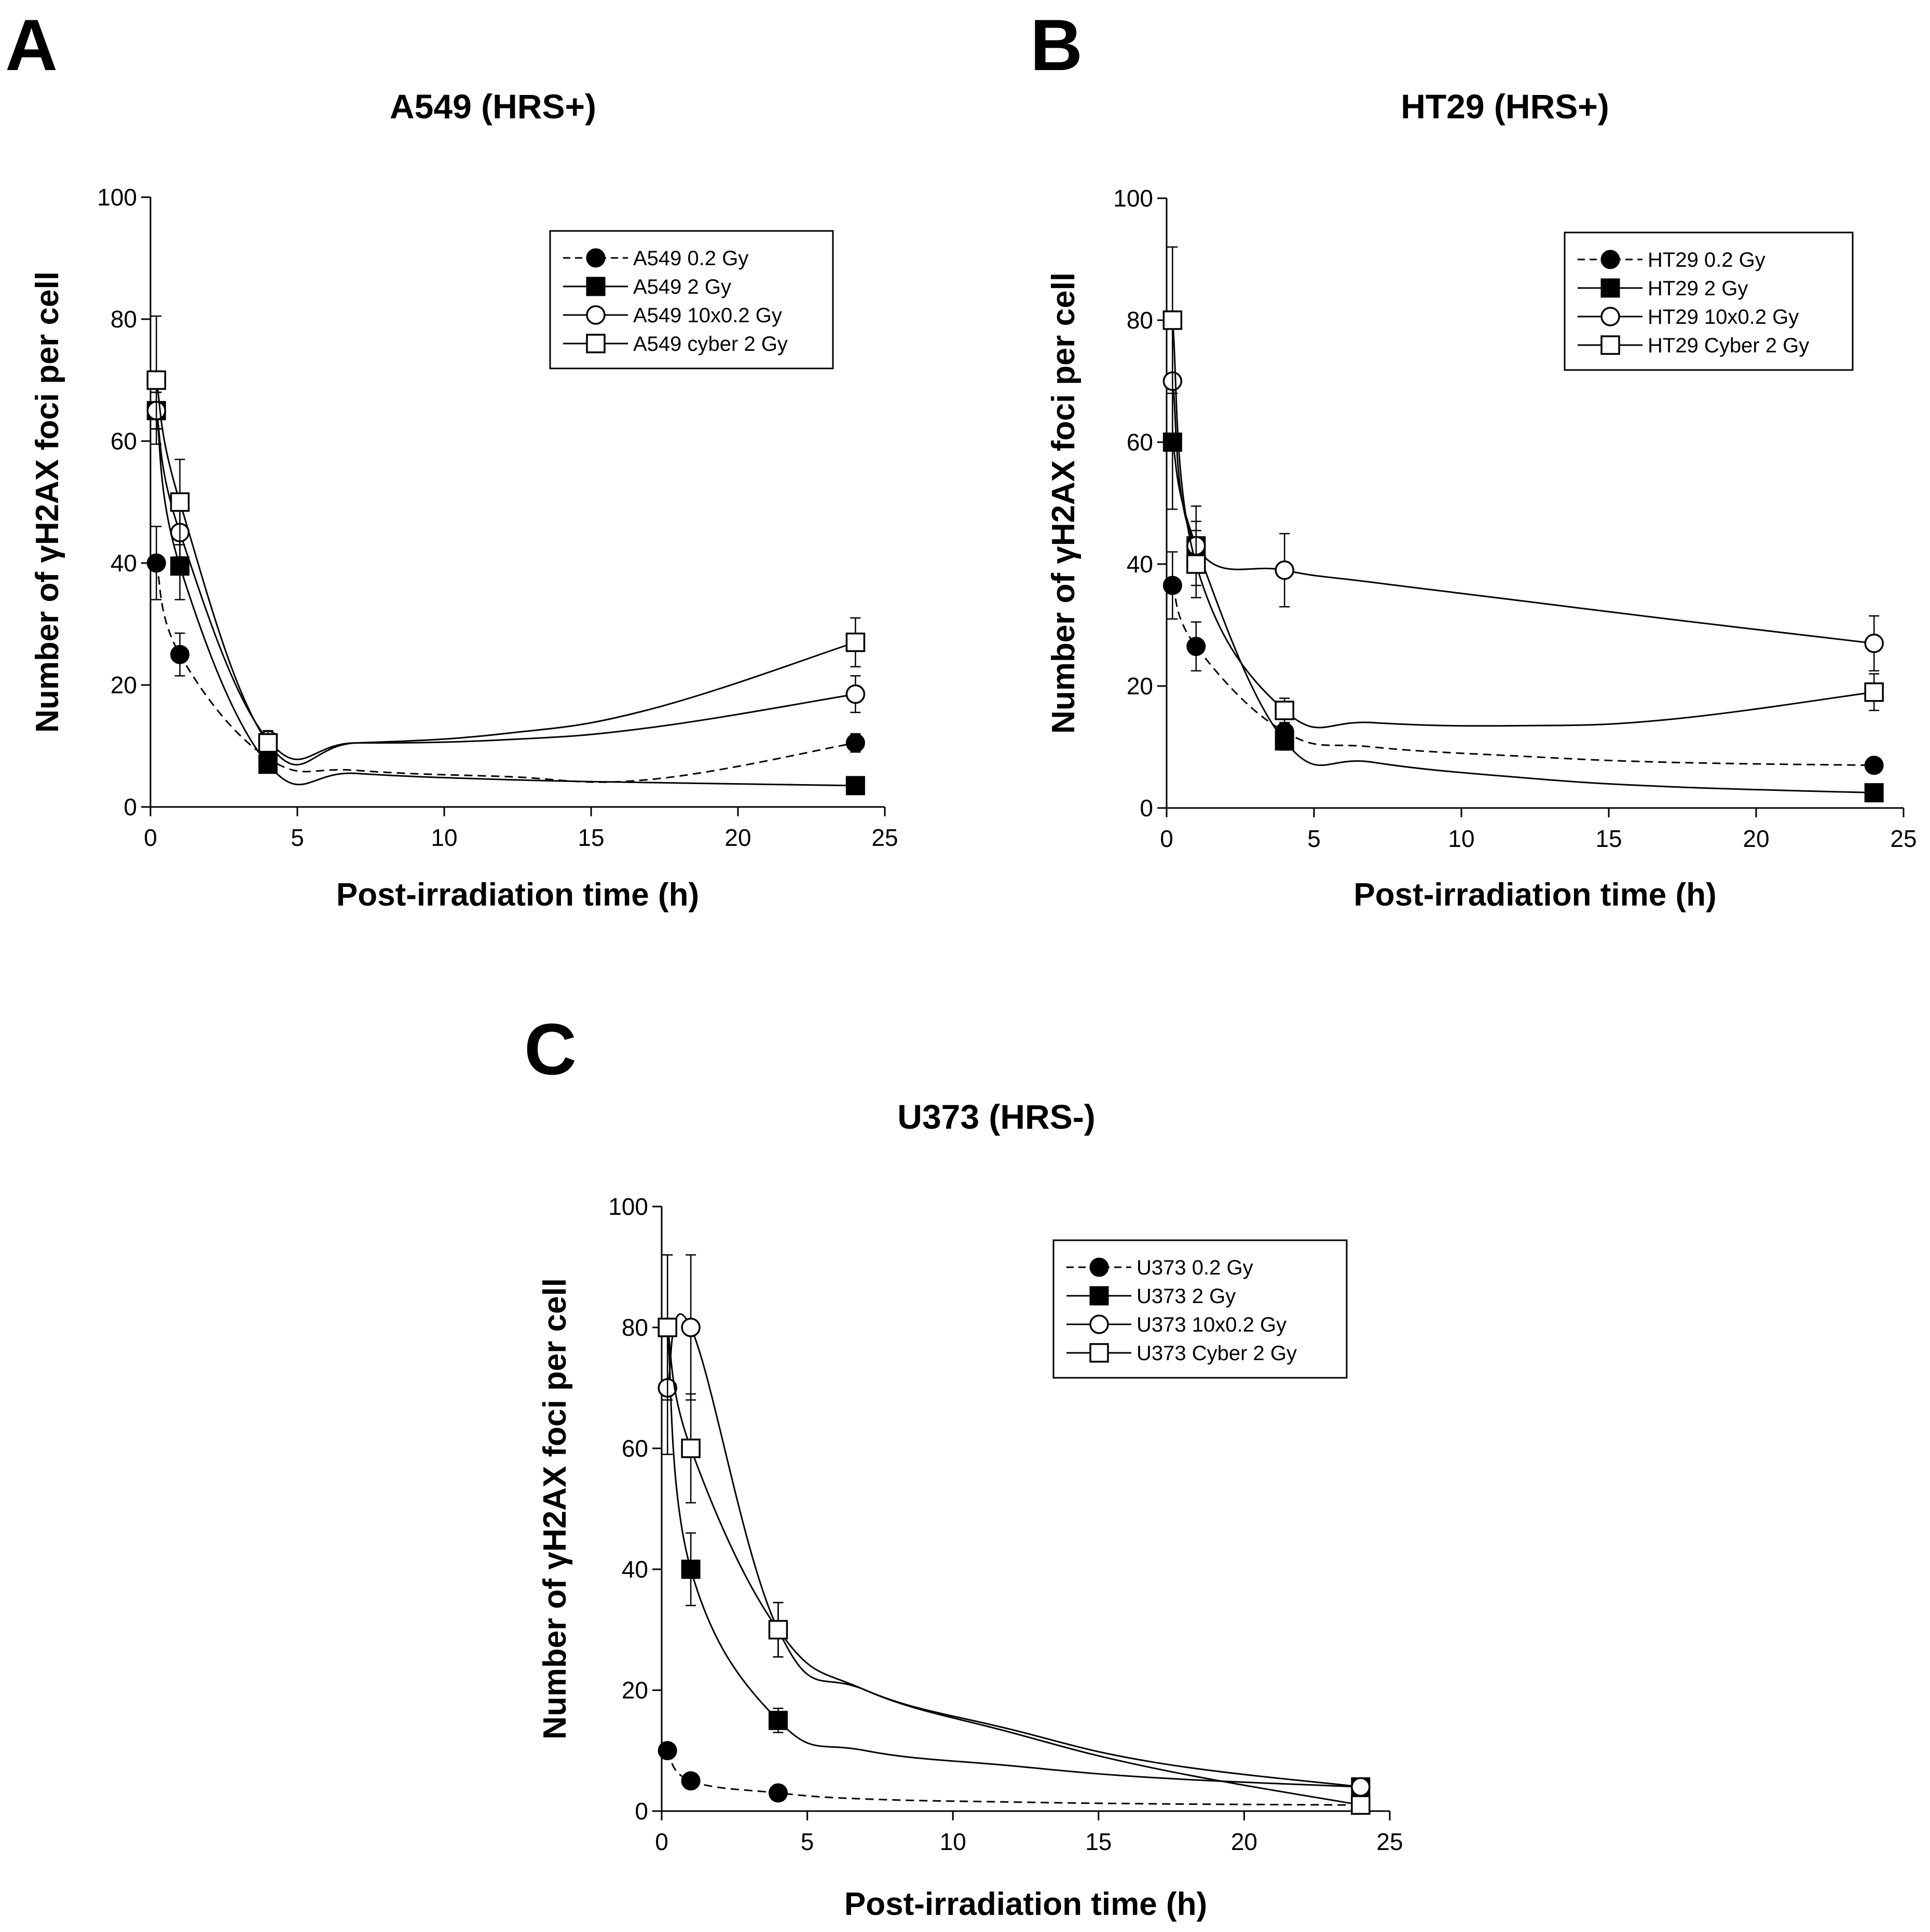 This screenshot has height=1932, width=1930. I want to click on series-u373-cyber-2-gy, so click(1014, 1534).